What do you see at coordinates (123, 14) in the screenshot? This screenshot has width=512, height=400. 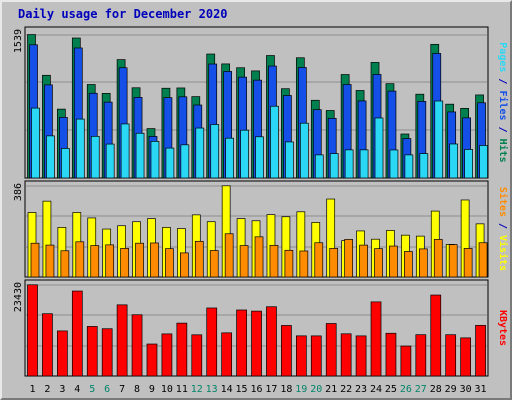 I see `chart-title: Daily usage for December 2020` at bounding box center [123, 14].